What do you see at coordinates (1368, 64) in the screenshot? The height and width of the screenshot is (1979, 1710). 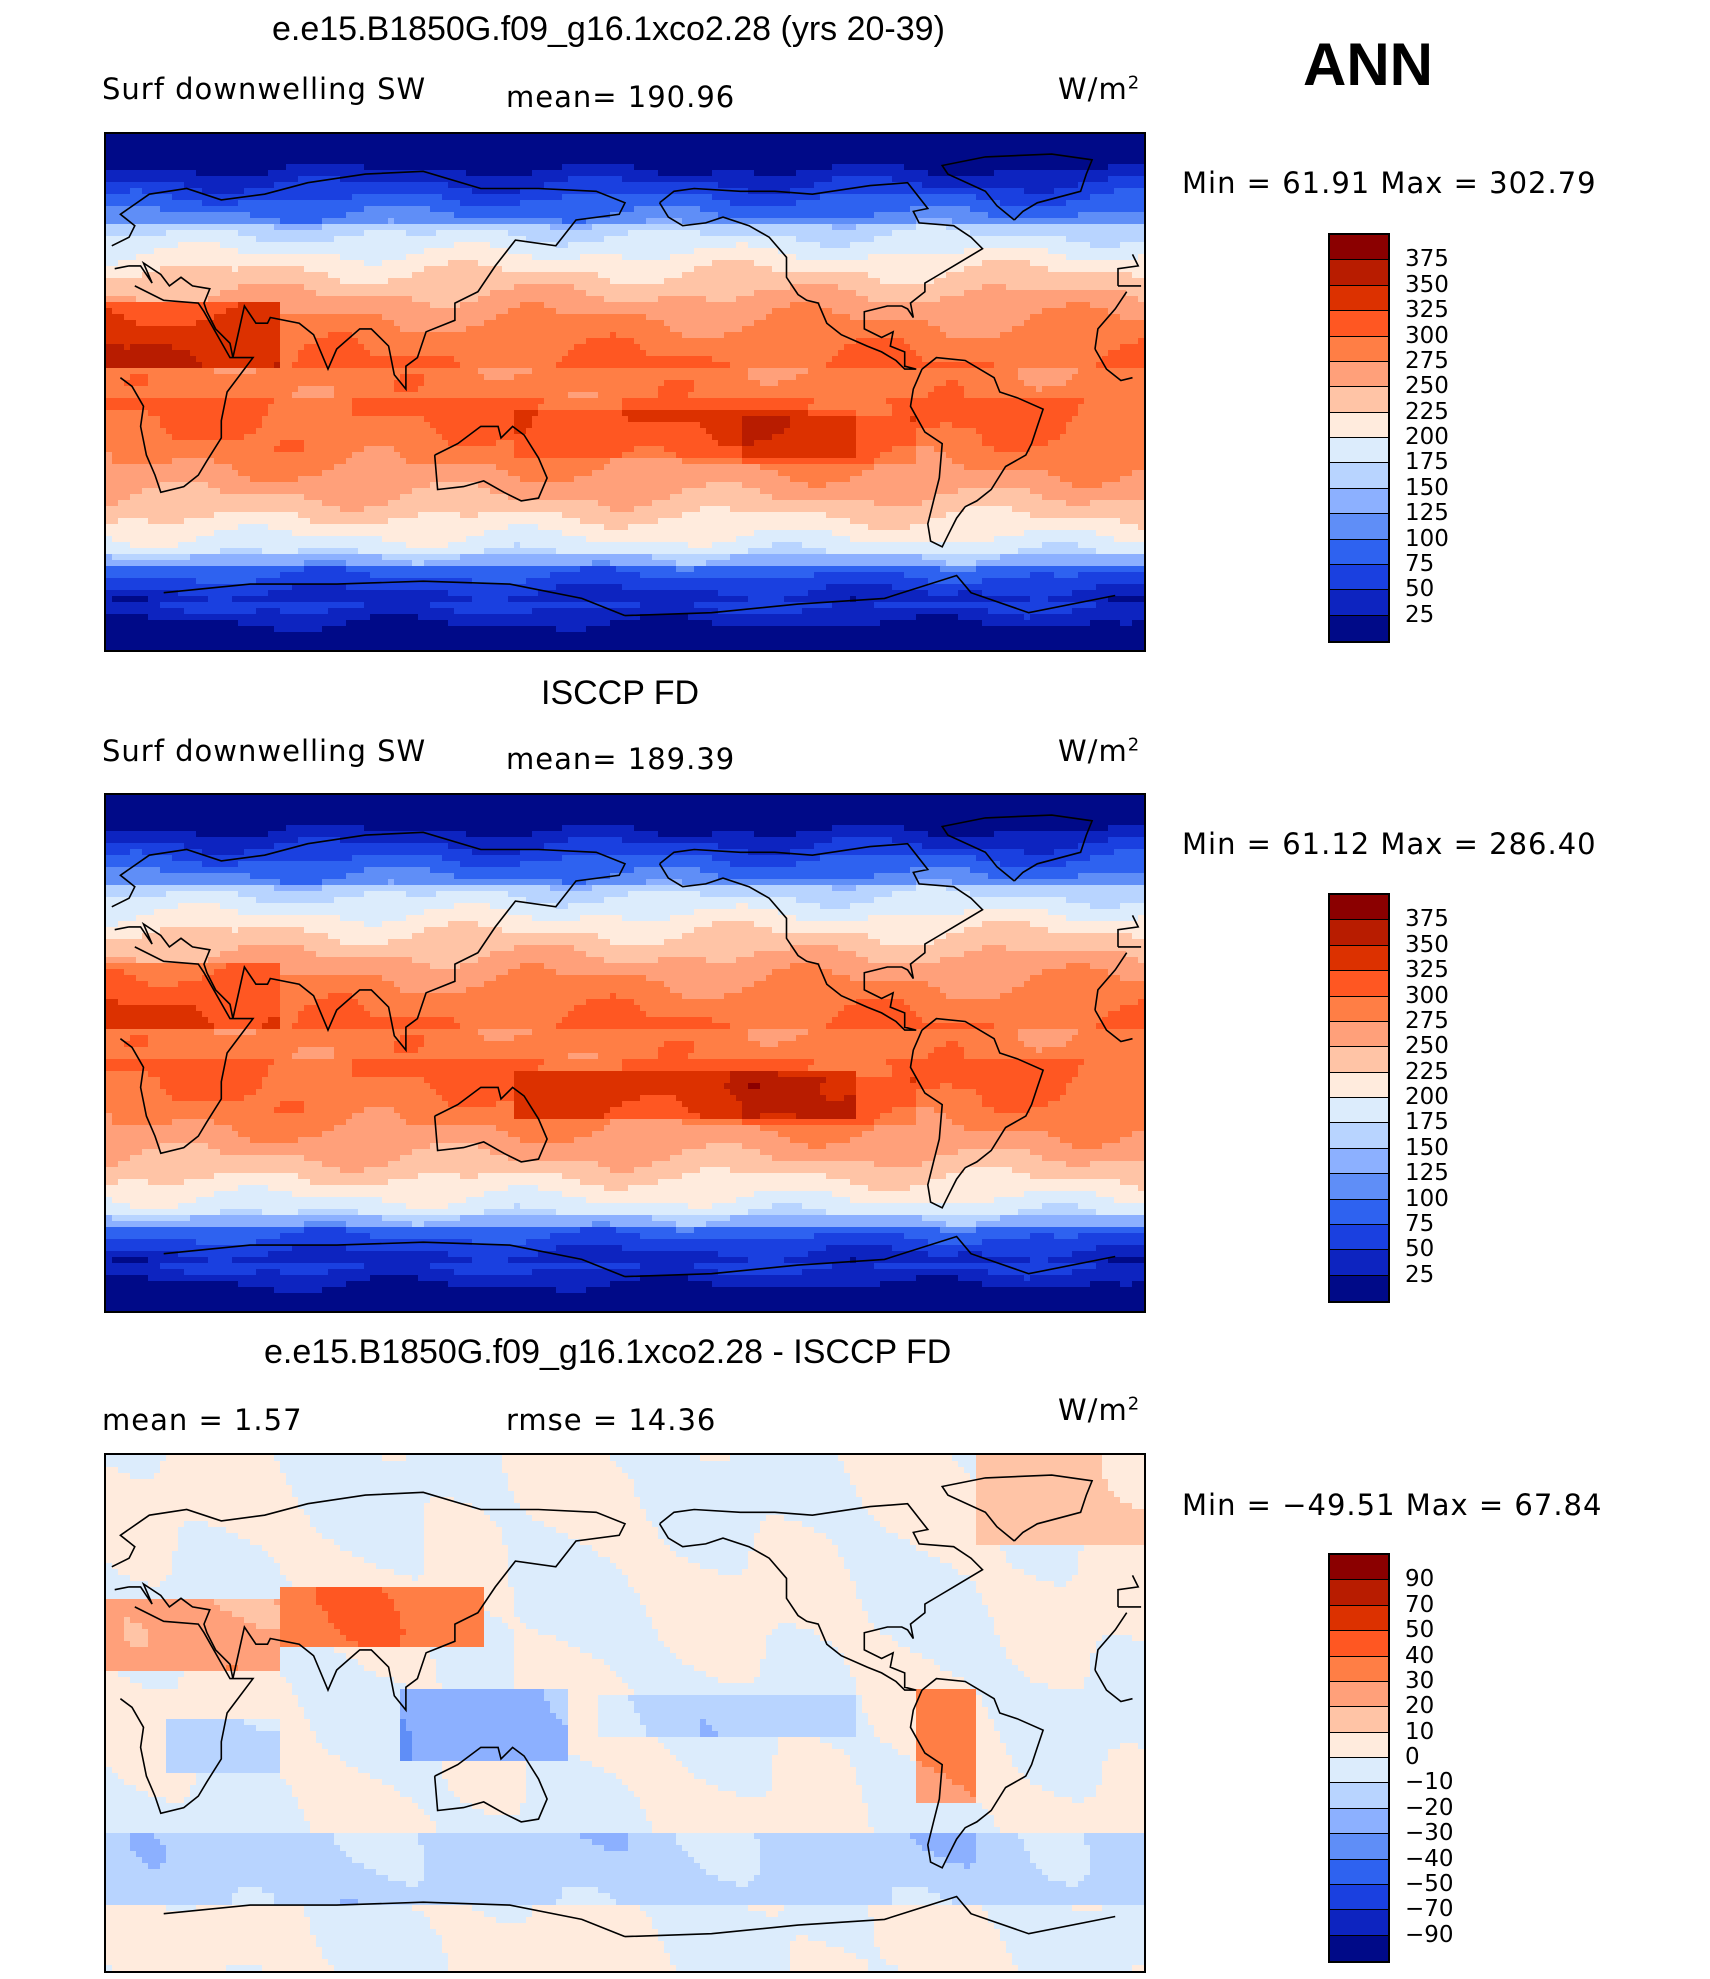 I see `season-label: ANN` at bounding box center [1368, 64].